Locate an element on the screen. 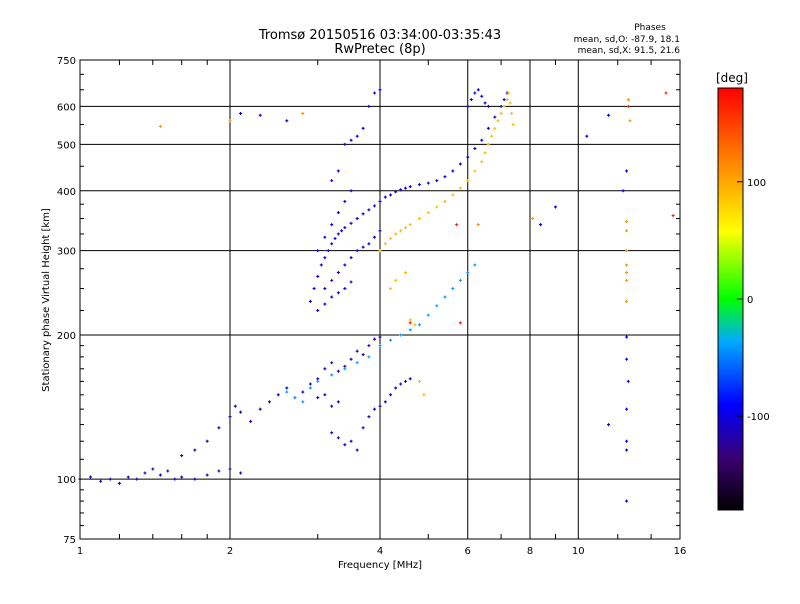 The height and width of the screenshot is (604, 800). chart-title: Tromsø 20150516 03:34:00-03:35:43 is located at coordinates (379, 35).